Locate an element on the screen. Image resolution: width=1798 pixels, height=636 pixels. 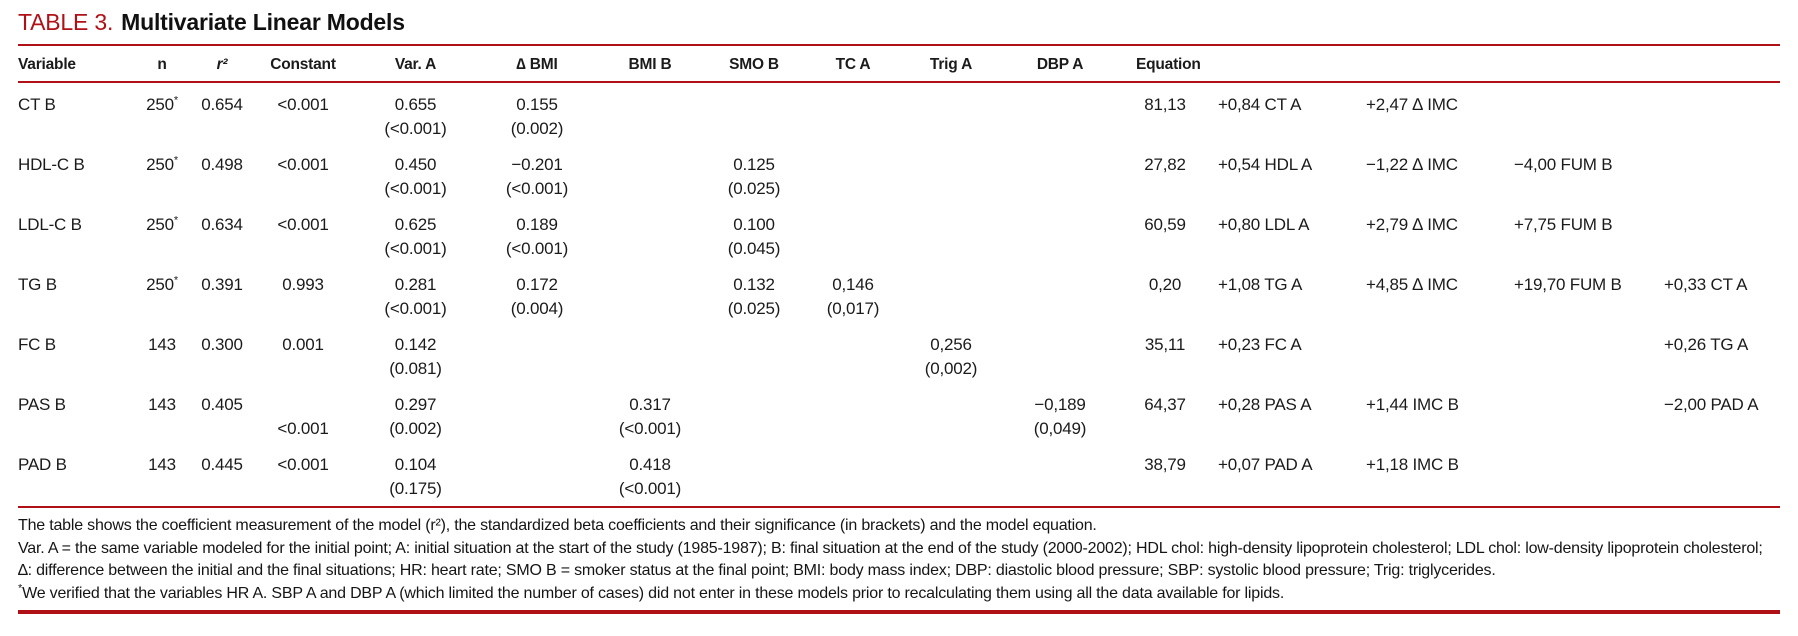
cell-equation-term: −4,00 FUM B is located at coordinates (1563, 164).